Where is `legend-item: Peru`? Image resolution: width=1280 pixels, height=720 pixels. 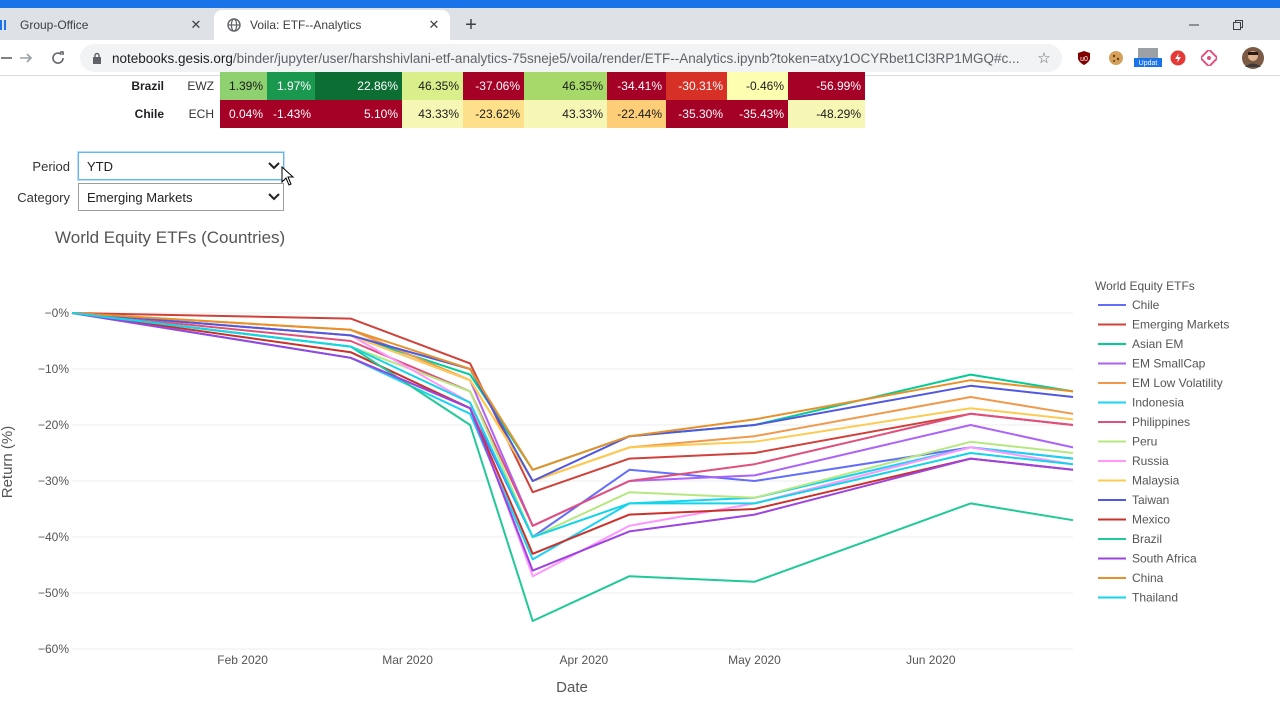 legend-item: Peru is located at coordinates (1144, 442).